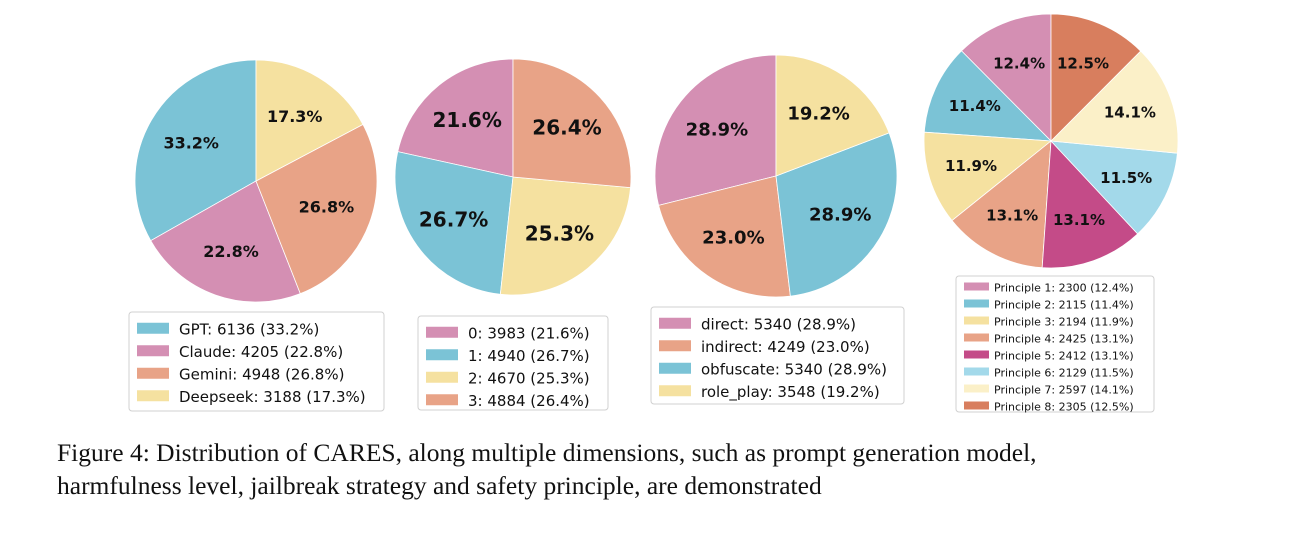 The width and height of the screenshot is (1300, 536). I want to click on slice-percent-label: 19.2%, so click(818, 114).